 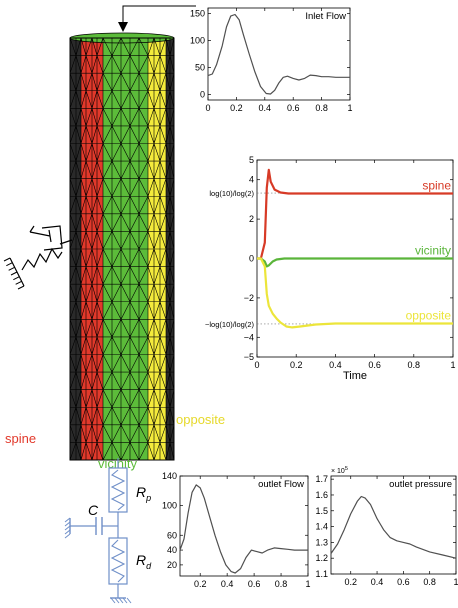 What do you see at coordinates (249, 357) in the screenshot?
I see `y-tick-label: −5` at bounding box center [249, 357].